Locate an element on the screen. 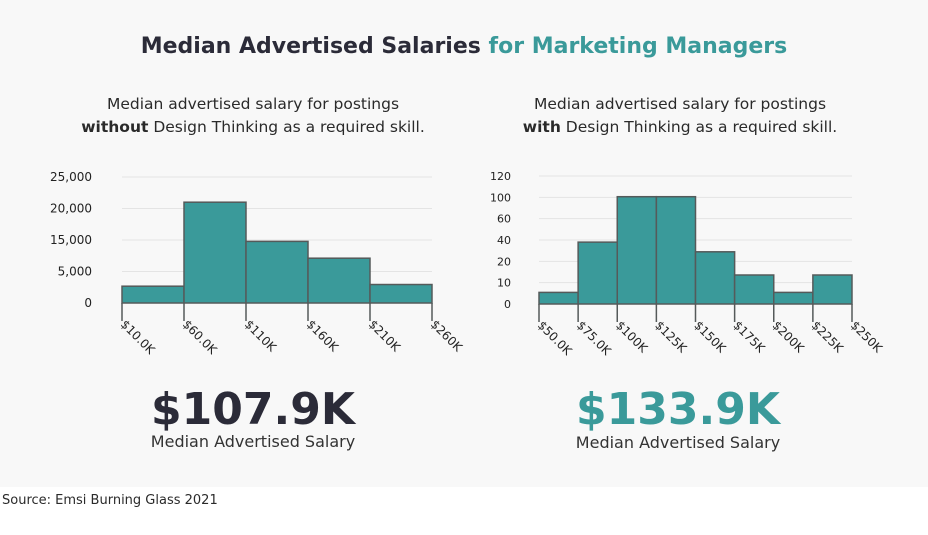  right-subtitle-bold: with is located at coordinates (541, 127).